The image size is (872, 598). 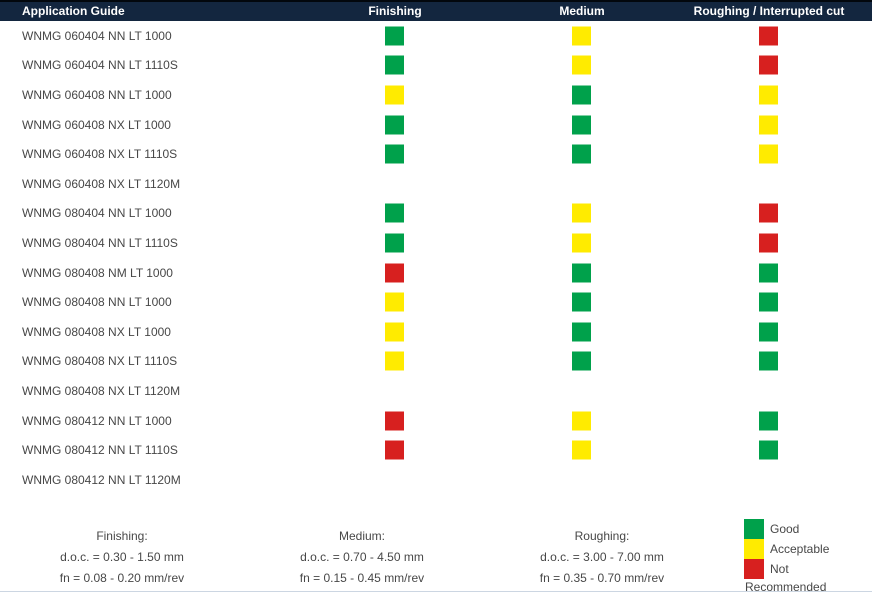 What do you see at coordinates (97, 213) in the screenshot?
I see `insert-designation: WNMG 080404 NN LT 1000` at bounding box center [97, 213].